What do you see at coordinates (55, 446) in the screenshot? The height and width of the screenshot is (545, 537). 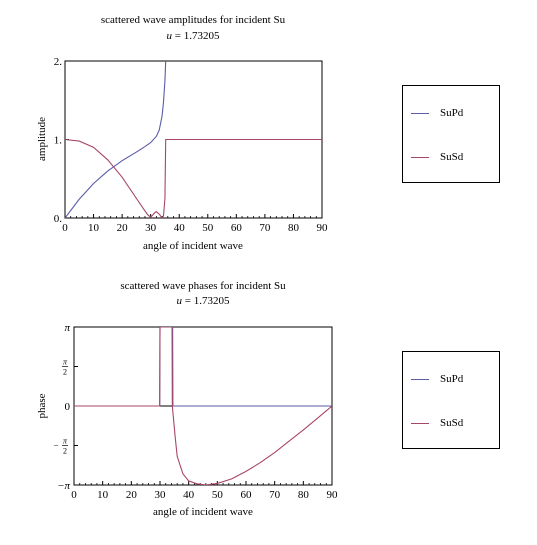 I see `minus-sign: −` at bounding box center [55, 446].